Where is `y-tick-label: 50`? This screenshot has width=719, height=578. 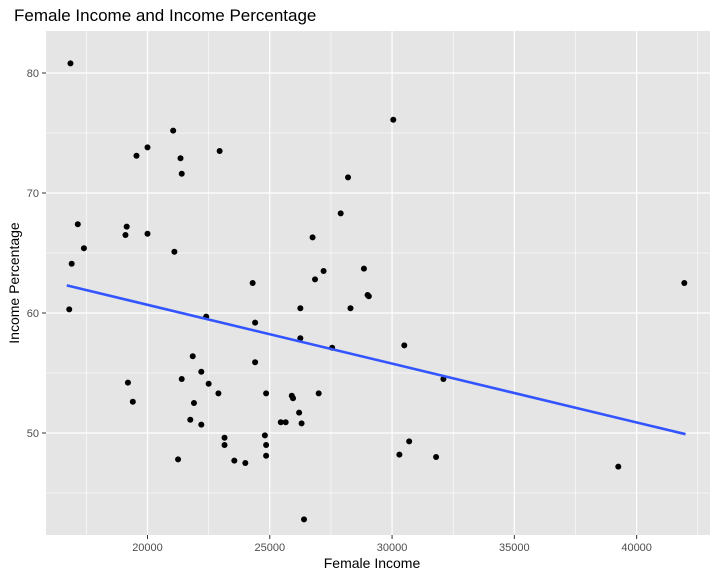 y-tick-label: 50 is located at coordinates (33, 434).